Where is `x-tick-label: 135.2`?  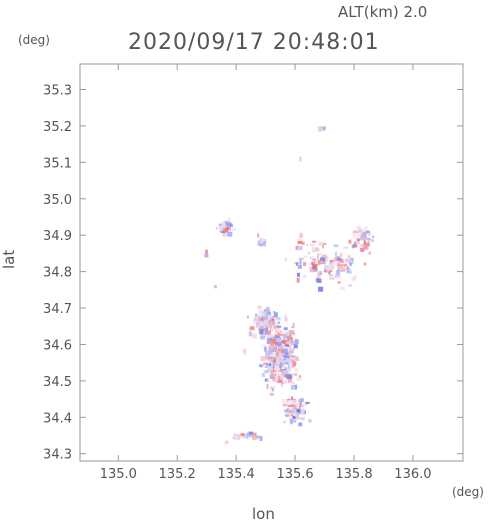
x-tick-label: 135.2 is located at coordinates (177, 474).